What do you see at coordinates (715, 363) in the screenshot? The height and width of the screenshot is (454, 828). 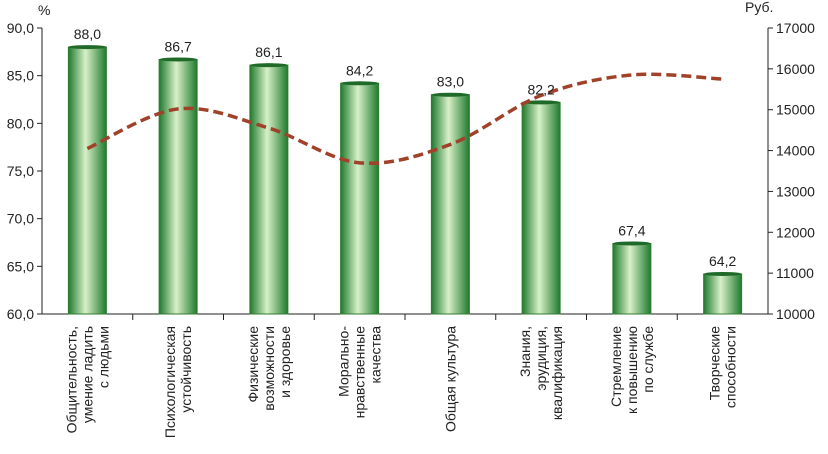 I see `category-label: Творческие` at bounding box center [715, 363].